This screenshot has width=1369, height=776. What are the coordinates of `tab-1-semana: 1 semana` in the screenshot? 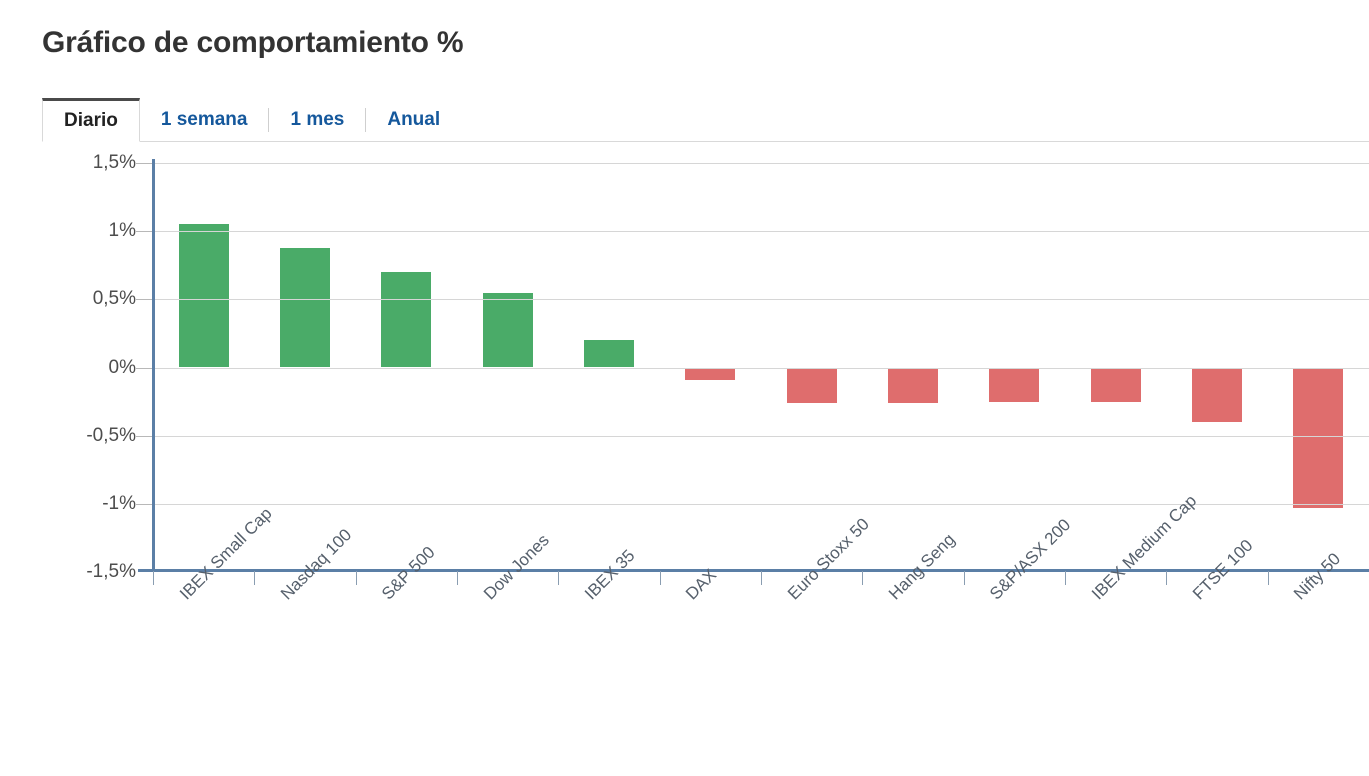 It's located at (204, 119).